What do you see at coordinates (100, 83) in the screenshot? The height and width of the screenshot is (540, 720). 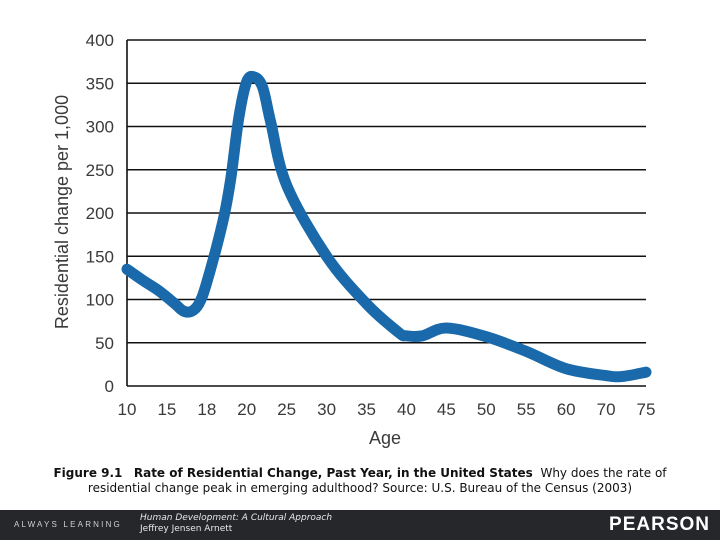 I see `y-tick-label: 350` at bounding box center [100, 83].